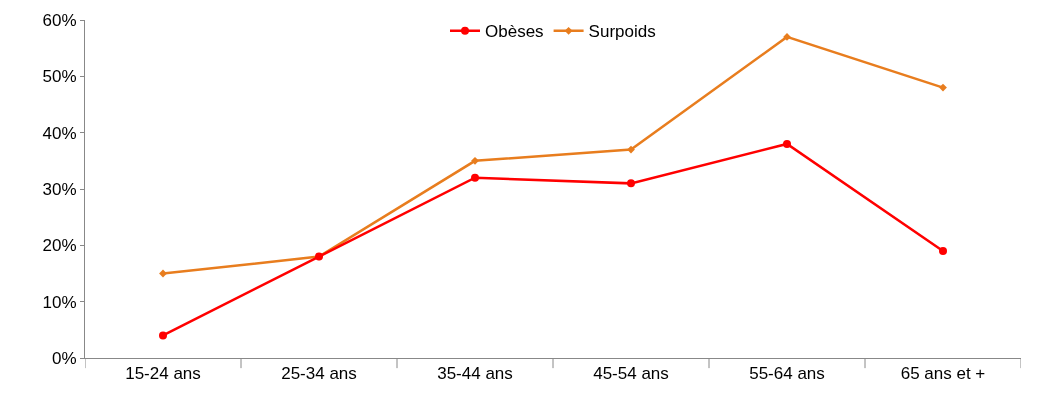 This screenshot has height=403, width=1041. Describe the element at coordinates (319, 374) in the screenshot. I see `x-tick-label: 25-34 ans` at that location.